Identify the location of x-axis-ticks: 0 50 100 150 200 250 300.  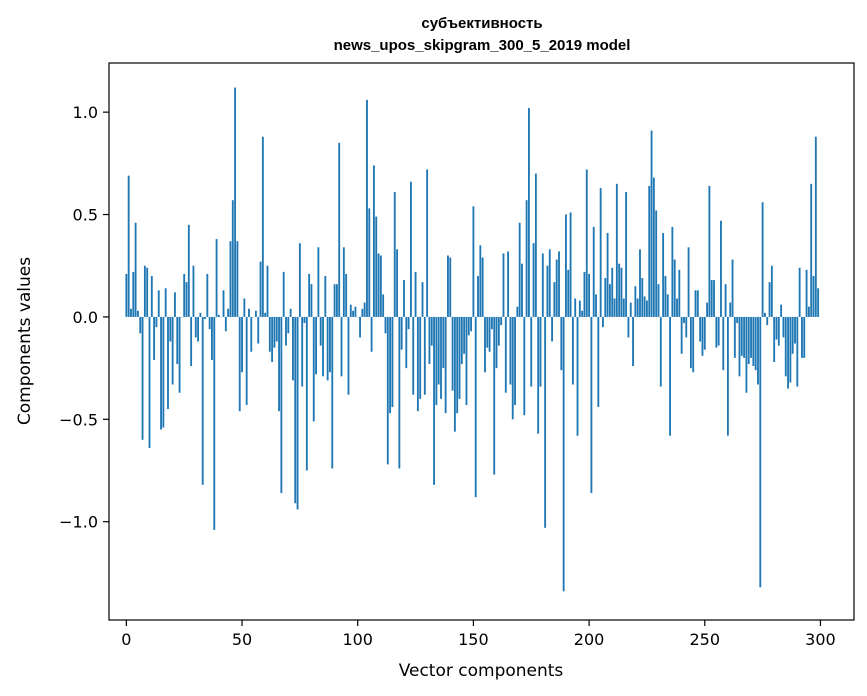
(478, 634).